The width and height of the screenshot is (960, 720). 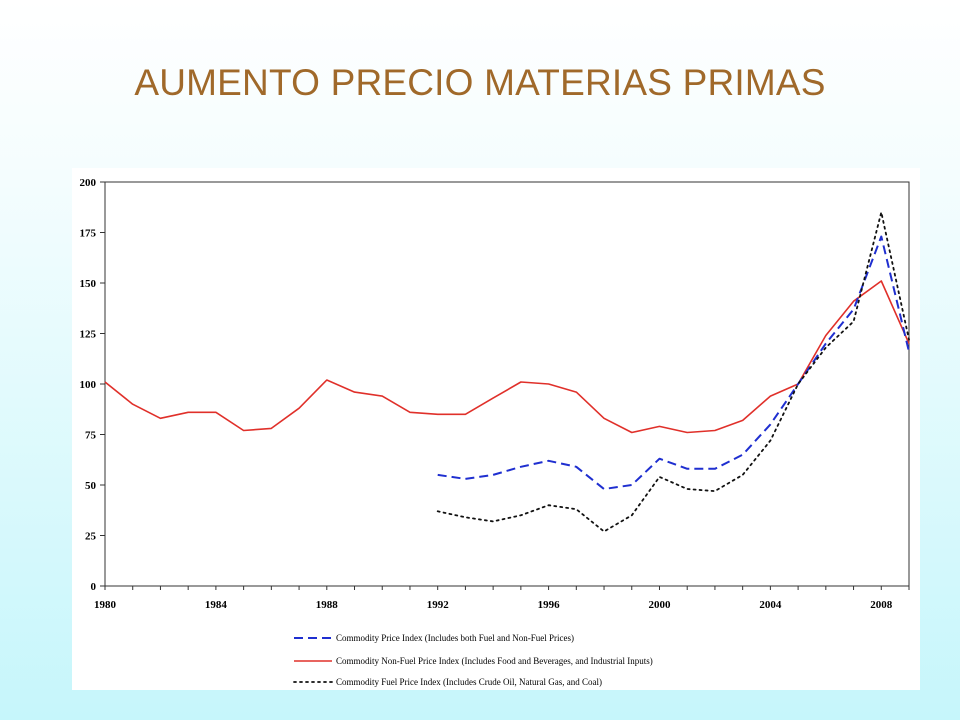 What do you see at coordinates (94, 587) in the screenshot?
I see `y-tick-label: 0` at bounding box center [94, 587].